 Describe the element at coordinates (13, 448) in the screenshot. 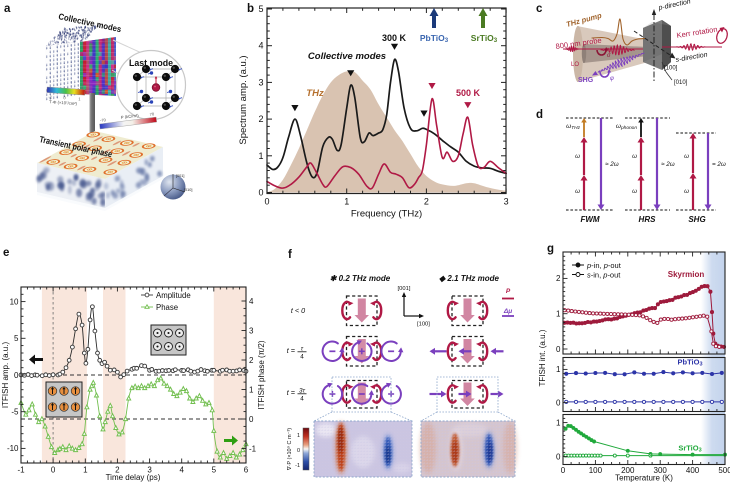

I see `svg-text: -10` at that location.